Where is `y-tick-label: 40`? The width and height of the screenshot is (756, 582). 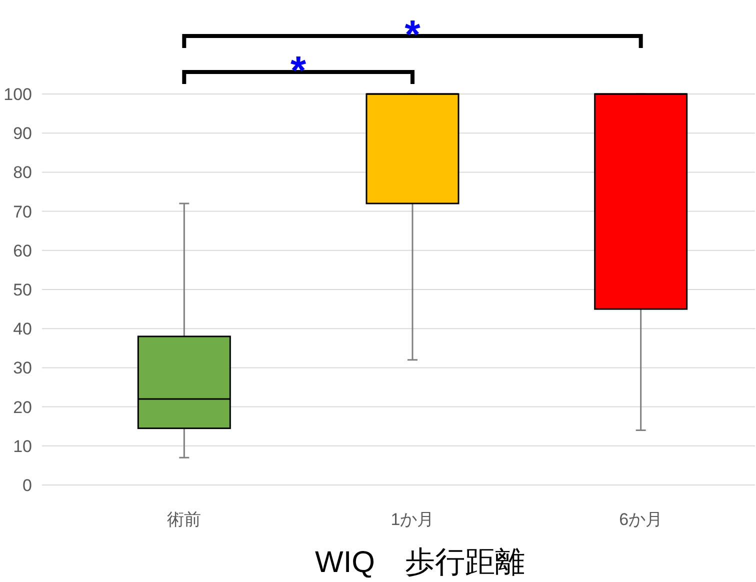
y-tick-label: 40 is located at coordinates (22, 329).